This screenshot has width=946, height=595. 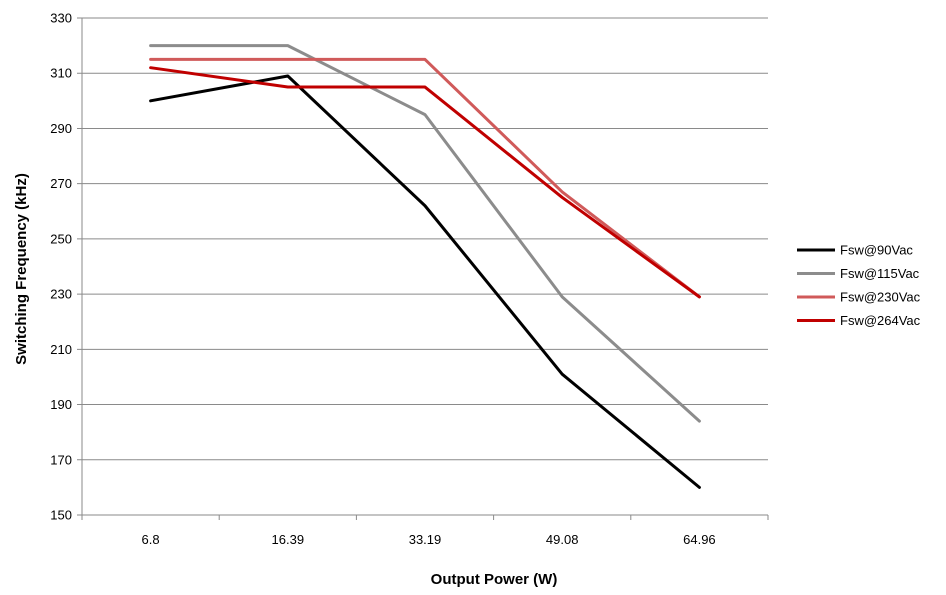 I want to click on y-tick-label: 330, so click(x=61, y=18).